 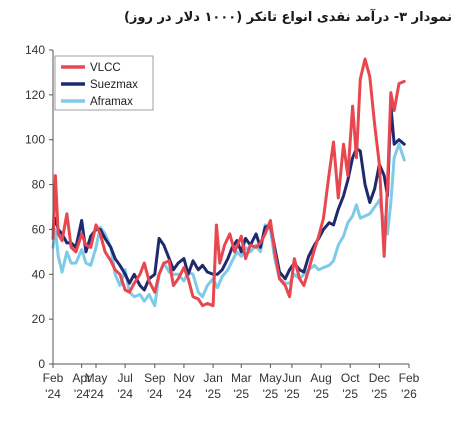 What do you see at coordinates (105, 68) in the screenshot?
I see `legend-label-vlcc: VLCC` at bounding box center [105, 68].